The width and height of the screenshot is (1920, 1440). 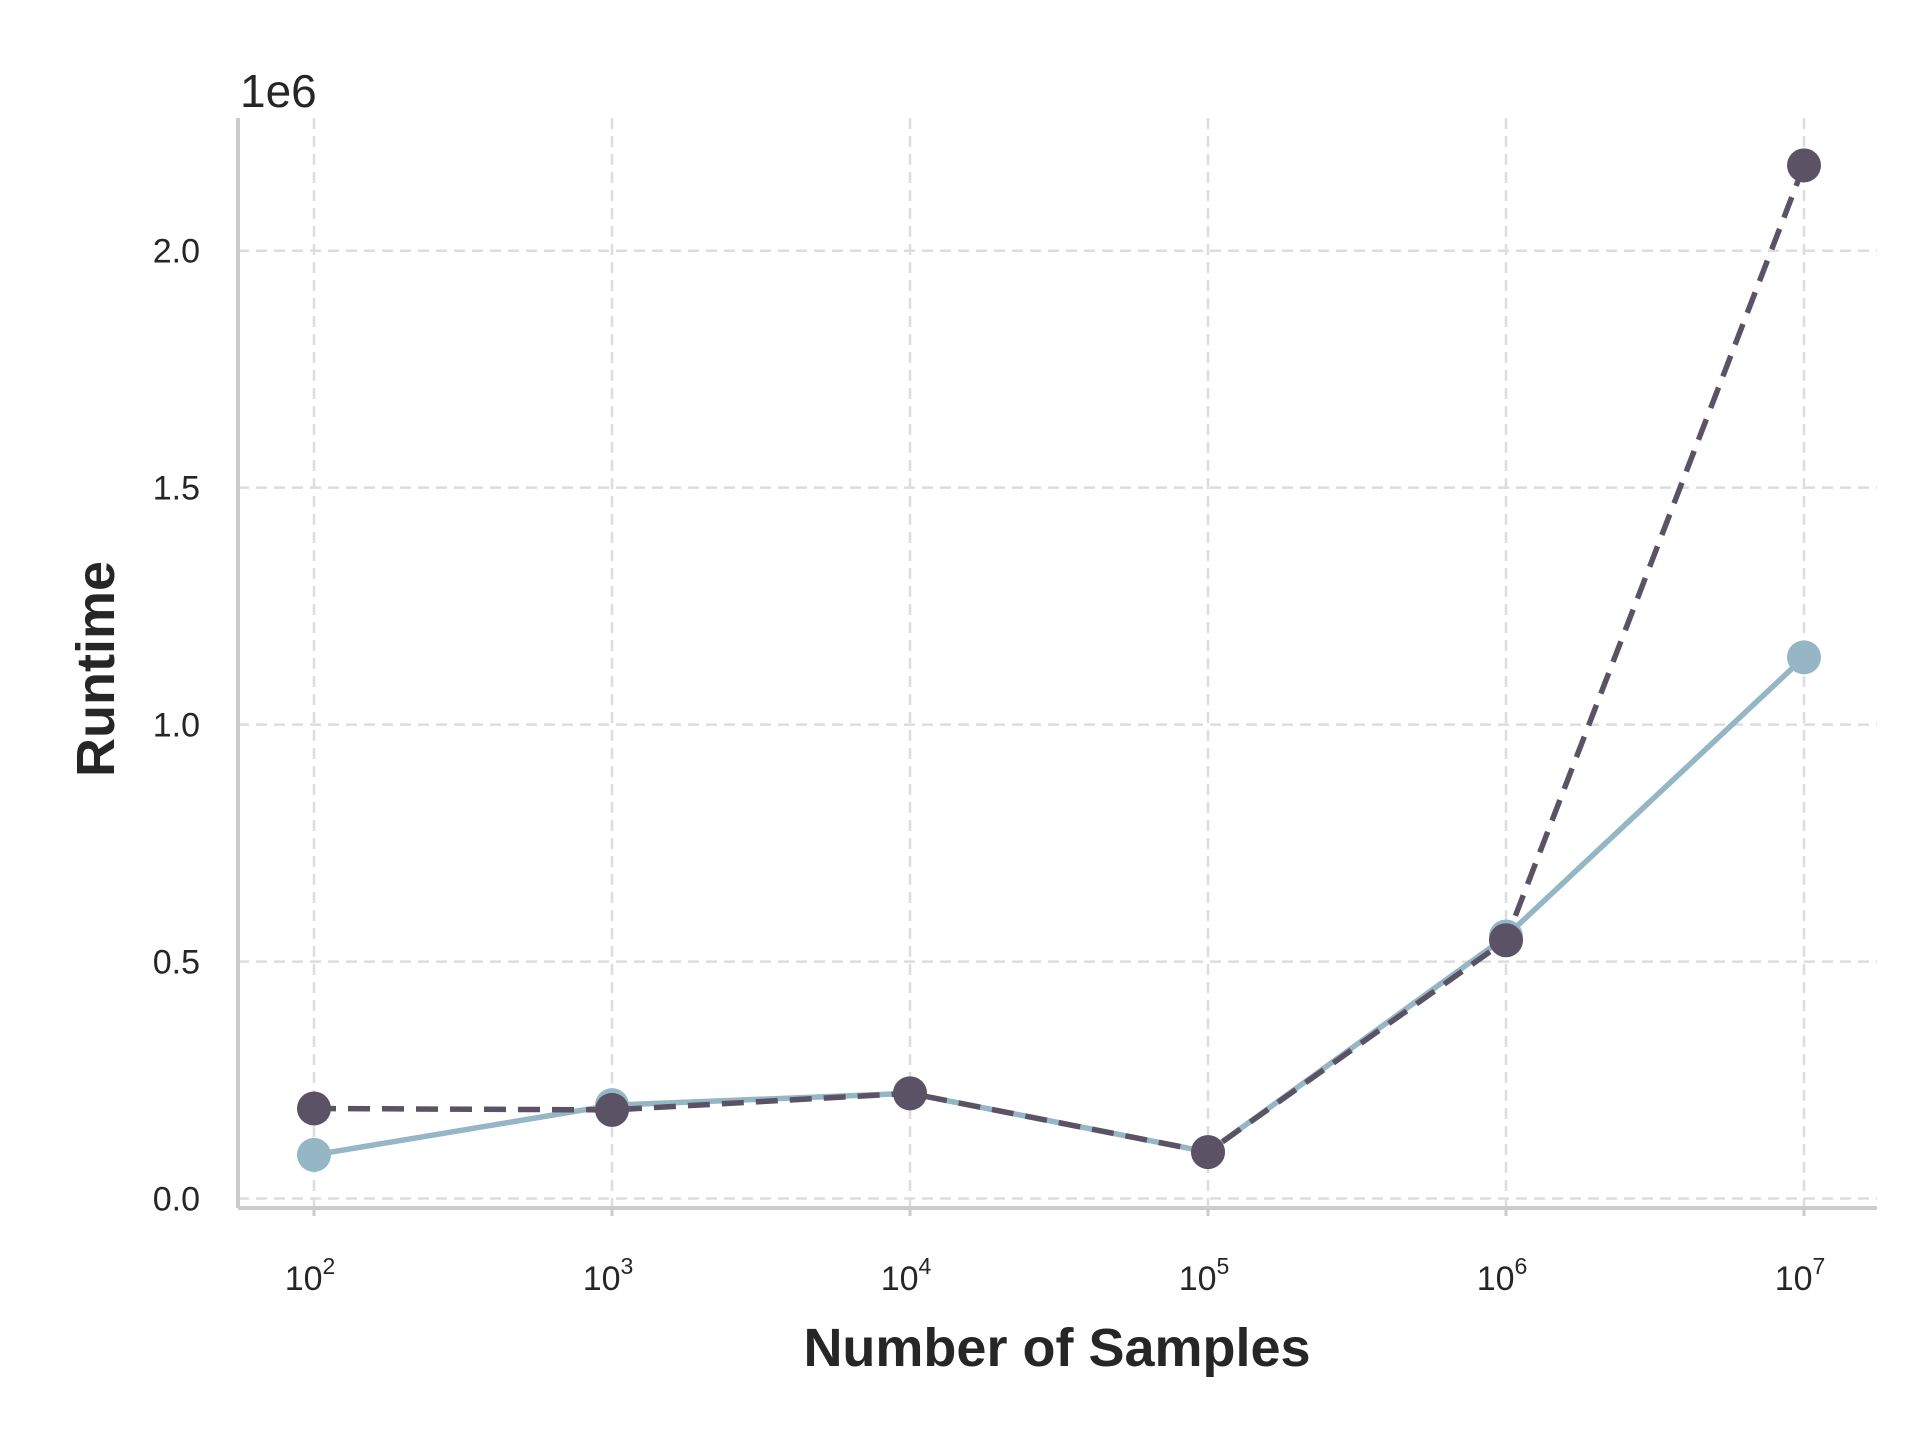 What do you see at coordinates (1502, 1275) in the screenshot?
I see `x-tick-label: 10⁶` at bounding box center [1502, 1275].